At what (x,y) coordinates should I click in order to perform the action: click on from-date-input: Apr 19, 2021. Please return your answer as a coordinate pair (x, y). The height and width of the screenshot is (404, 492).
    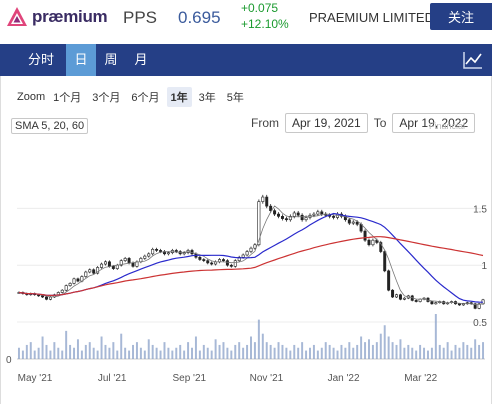
    Looking at the image, I should click on (326, 123).